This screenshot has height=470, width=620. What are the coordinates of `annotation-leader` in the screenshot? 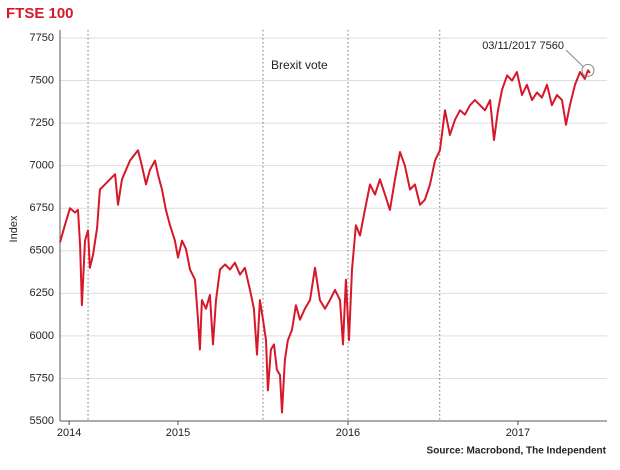 It's located at (574, 58).